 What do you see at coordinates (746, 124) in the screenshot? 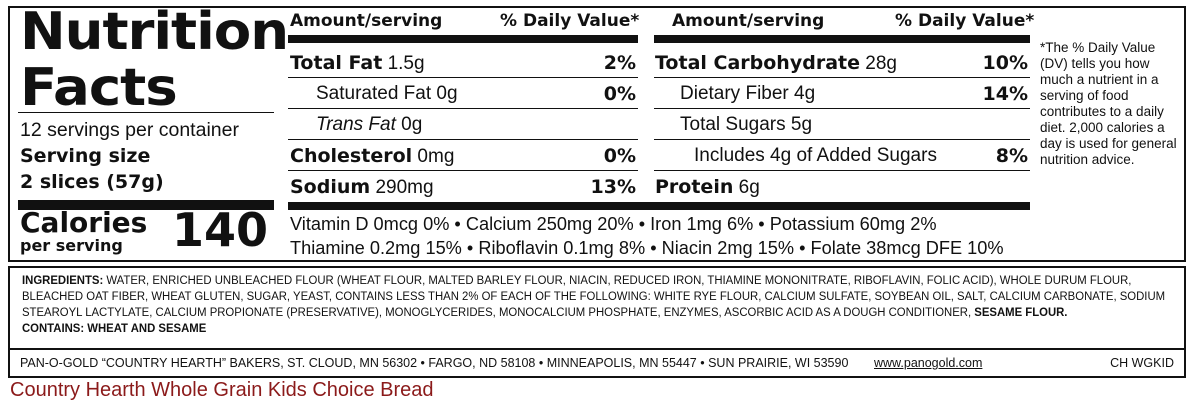
I see `nutrient-row-total-sugars: Total Sugars 5g` at bounding box center [746, 124].